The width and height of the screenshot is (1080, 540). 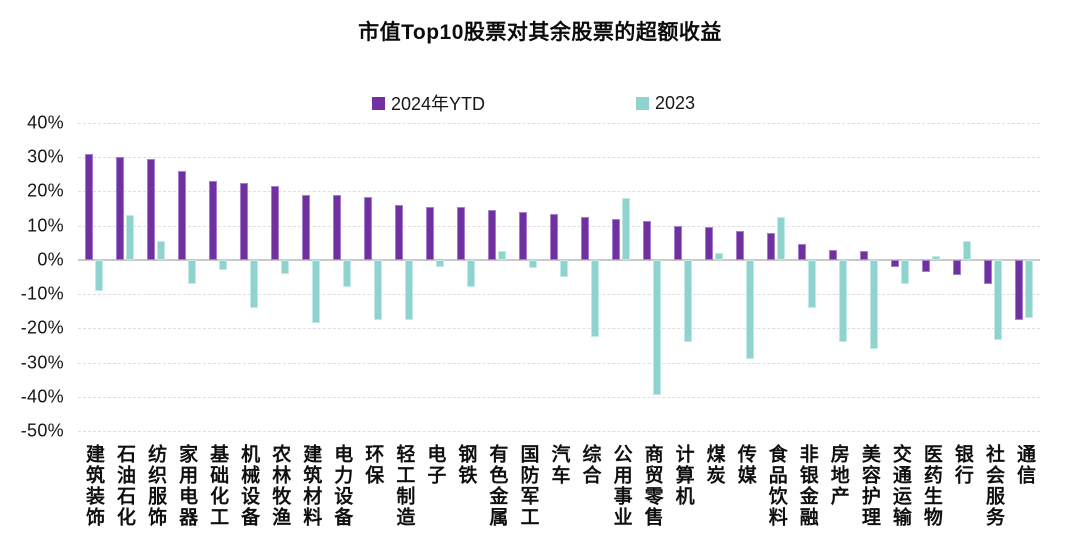 What do you see at coordinates (675, 102) in the screenshot?
I see `legend-label-2023: 2023` at bounding box center [675, 102].